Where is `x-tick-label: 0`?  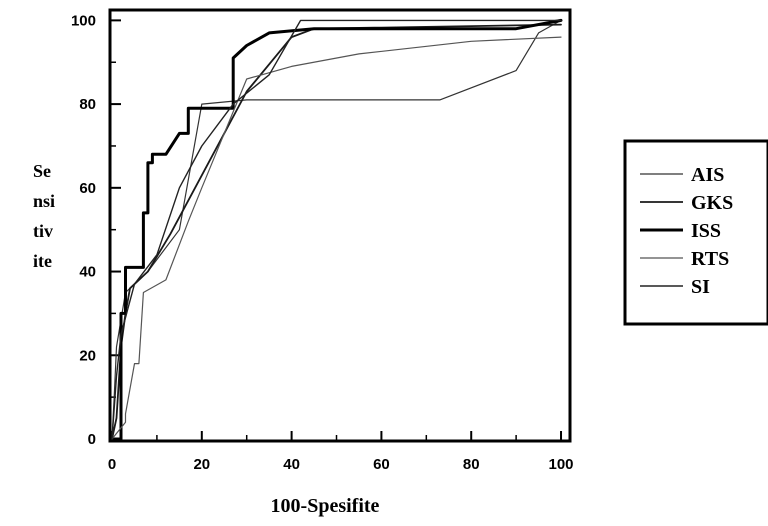 x-tick-label: 0 is located at coordinates (112, 464).